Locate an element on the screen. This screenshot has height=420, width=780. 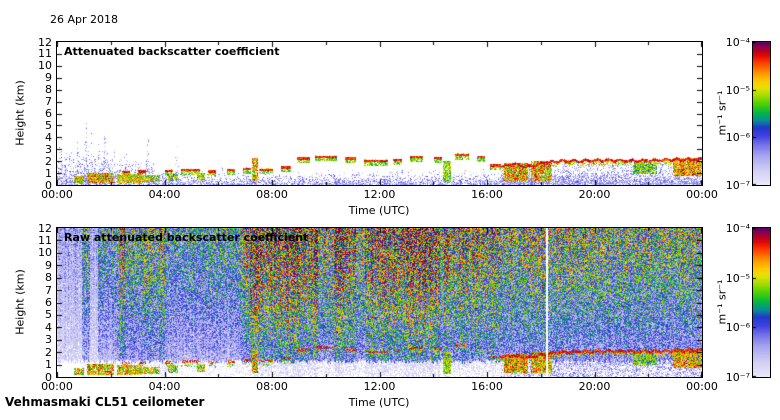
panel2-y-tick-2: 10 is located at coordinates (45, 253).